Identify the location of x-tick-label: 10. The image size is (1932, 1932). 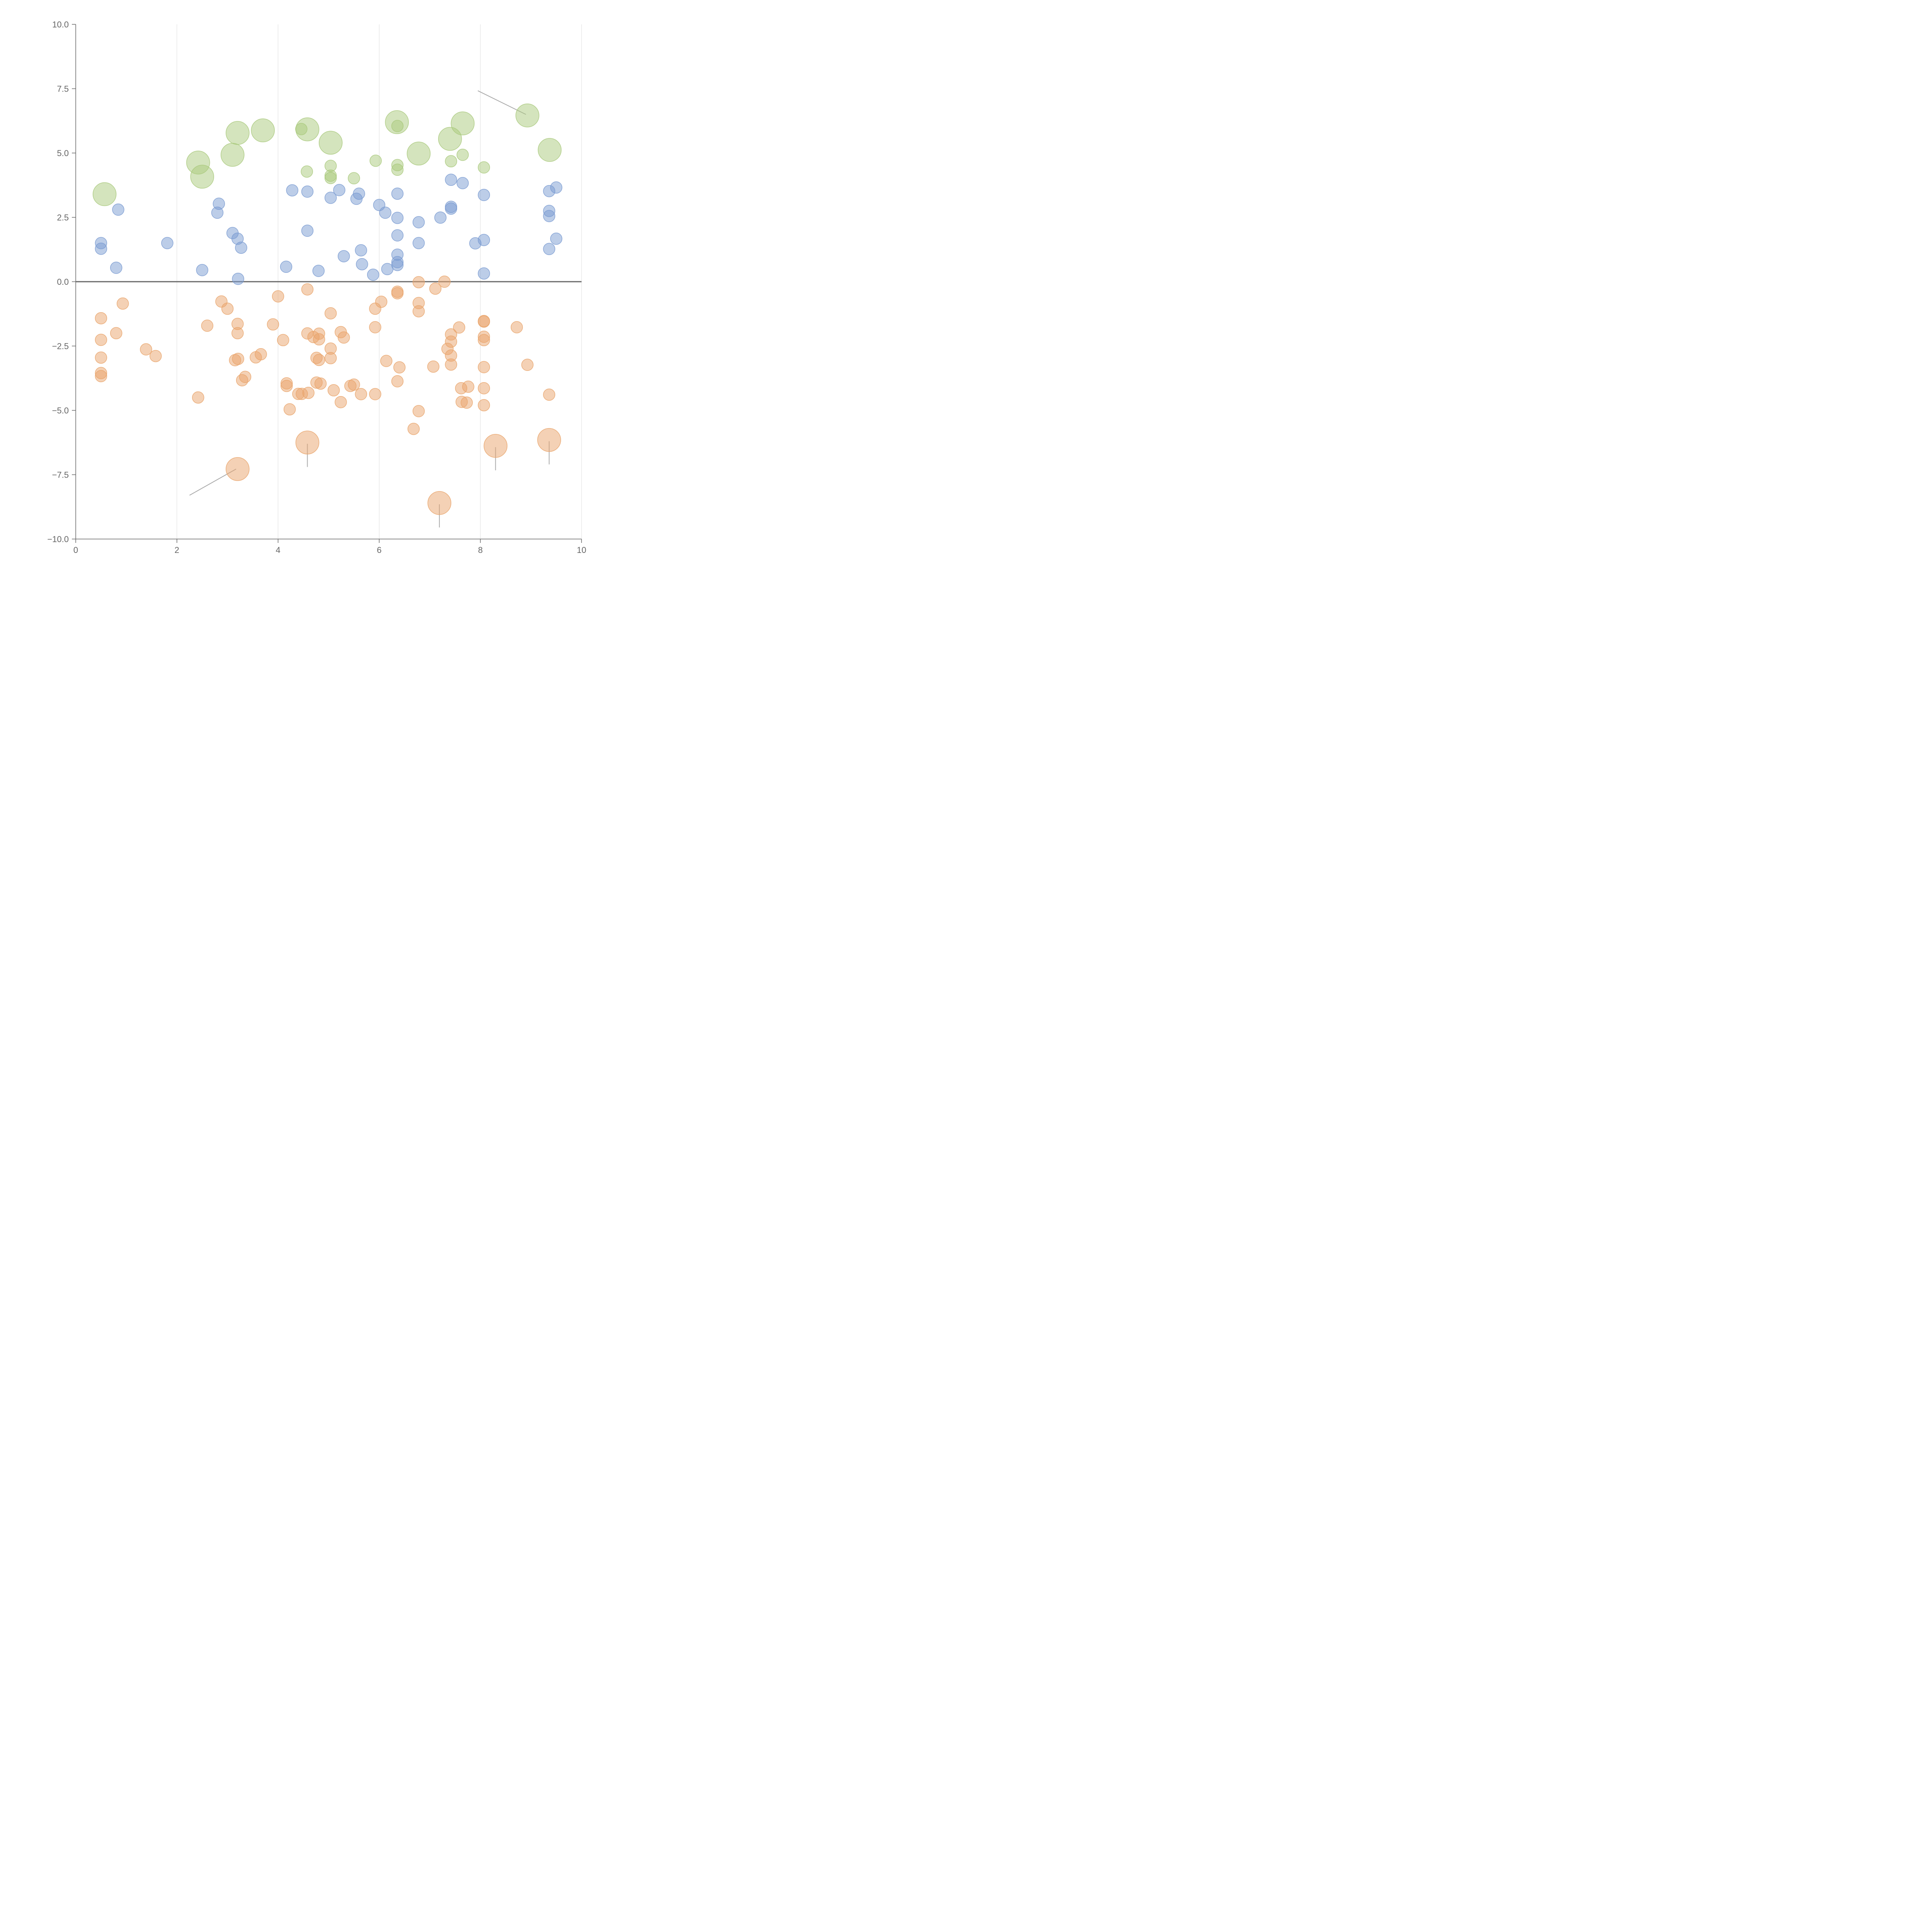
(581, 550).